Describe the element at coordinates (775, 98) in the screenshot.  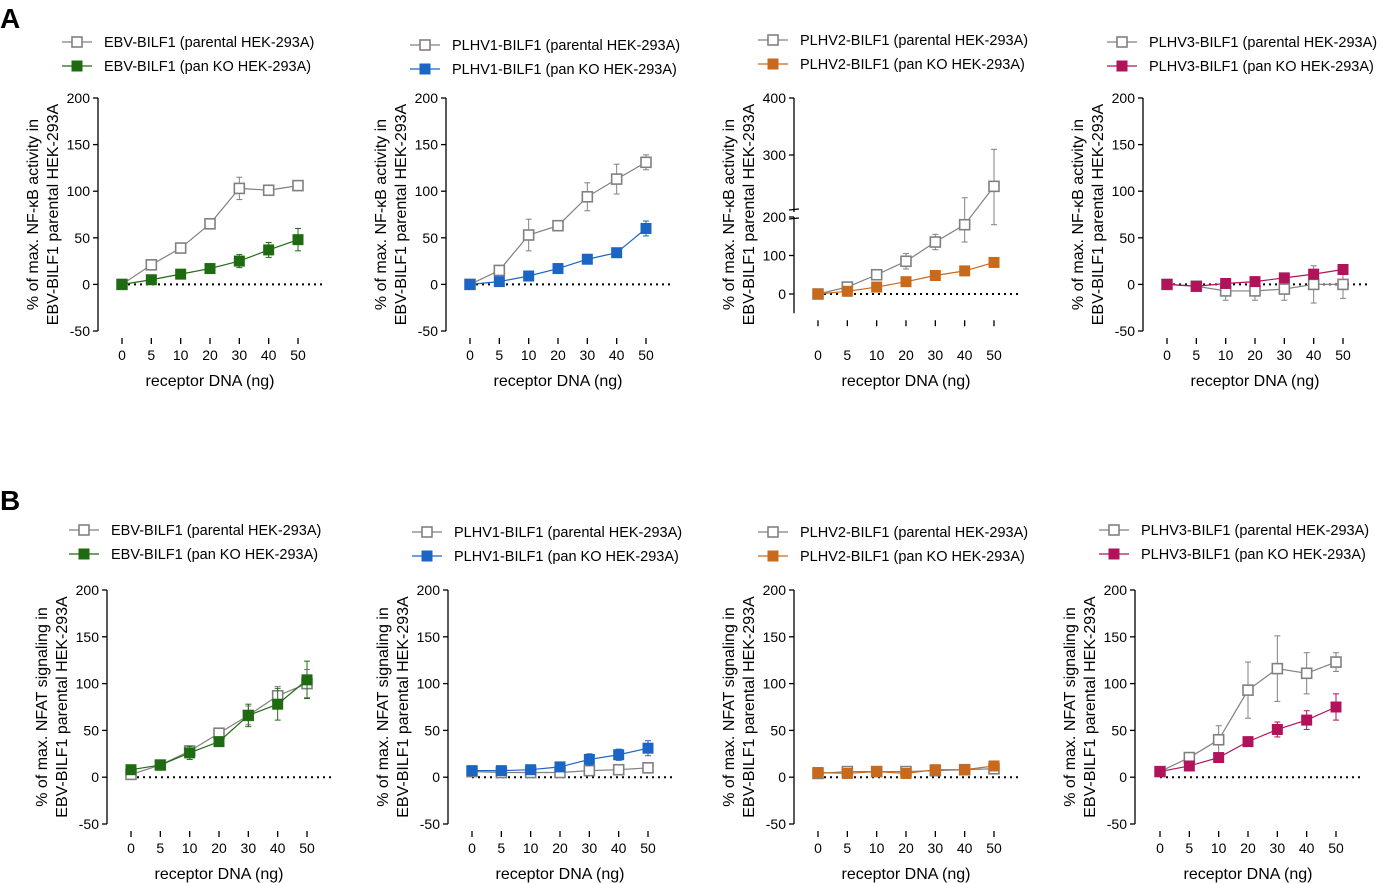
I see `y-tick-label: 400` at that location.